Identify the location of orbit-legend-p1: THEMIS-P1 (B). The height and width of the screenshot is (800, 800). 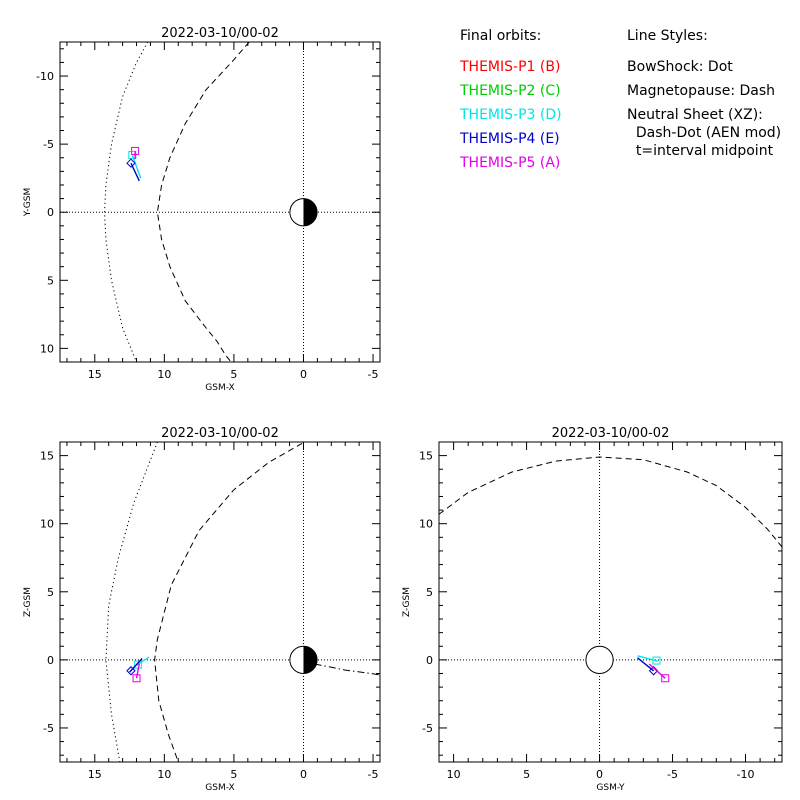
(509, 67).